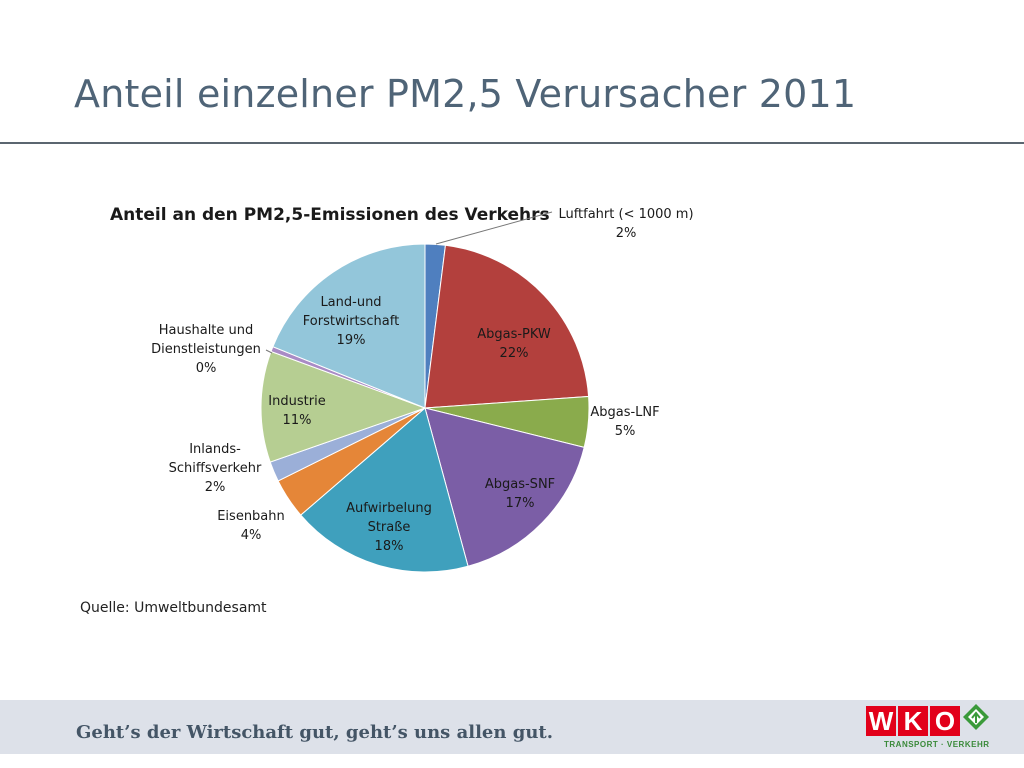 The height and width of the screenshot is (768, 1024). What do you see at coordinates (251, 526) in the screenshot?
I see `pie-label-6: Eisenbahn 4%` at bounding box center [251, 526].